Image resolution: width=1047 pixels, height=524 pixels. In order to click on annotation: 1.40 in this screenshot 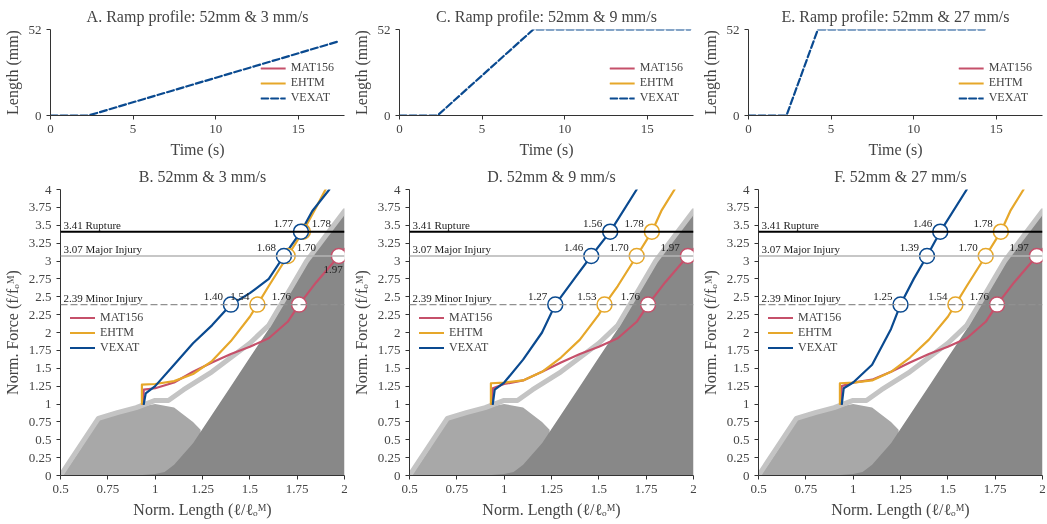, I will do `click(213, 295)`.